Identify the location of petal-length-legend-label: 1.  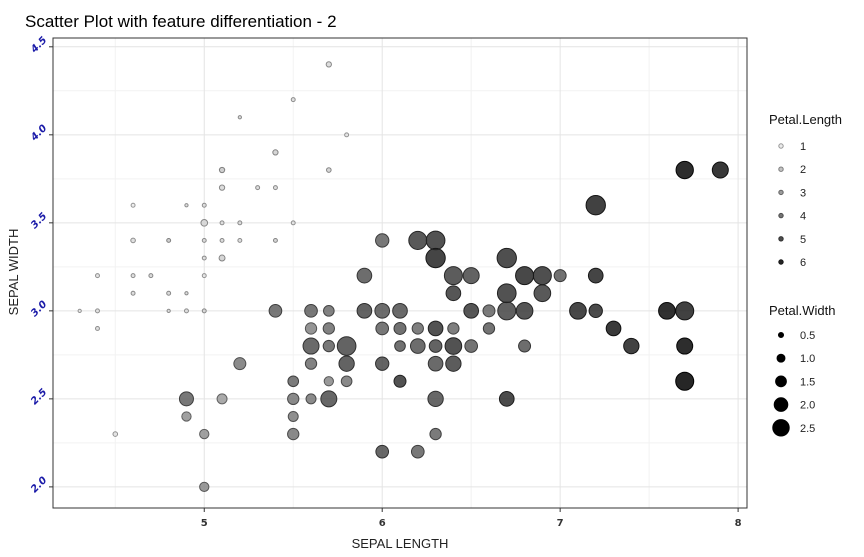
(803, 147).